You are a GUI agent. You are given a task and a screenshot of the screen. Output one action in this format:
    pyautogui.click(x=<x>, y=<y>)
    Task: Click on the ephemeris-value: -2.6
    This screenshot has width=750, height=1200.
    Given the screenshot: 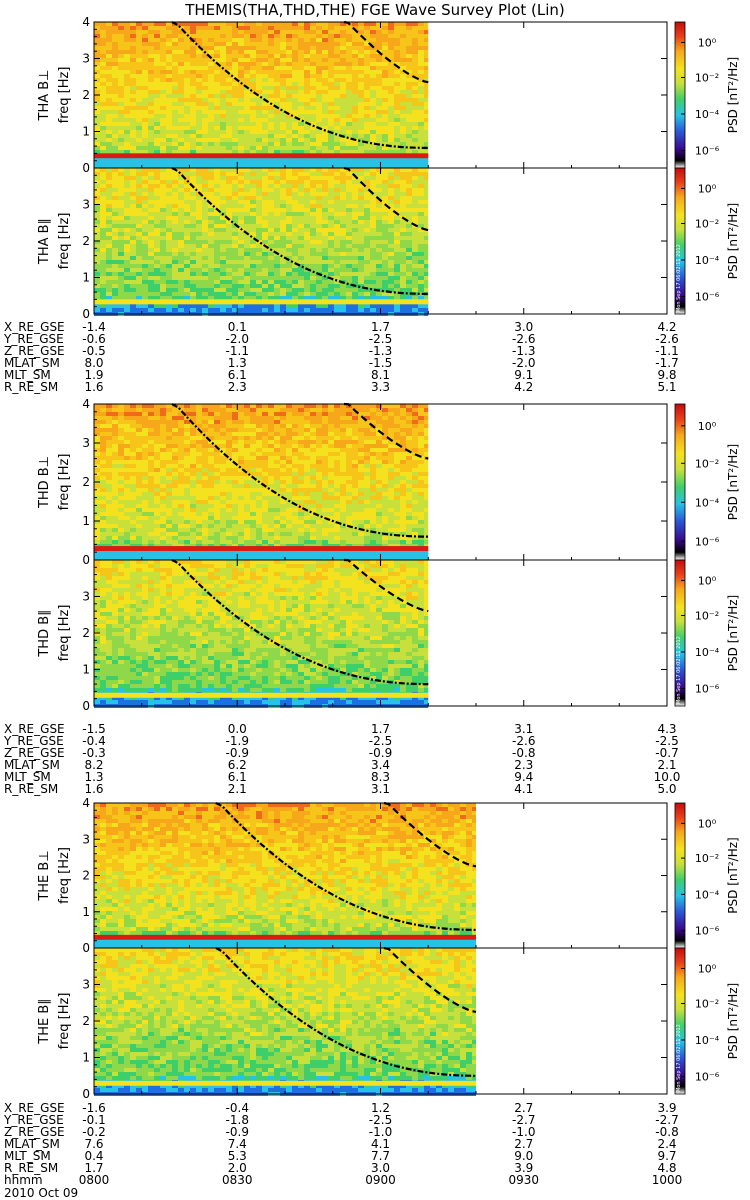 What is the action you would take?
    pyautogui.click(x=667, y=339)
    